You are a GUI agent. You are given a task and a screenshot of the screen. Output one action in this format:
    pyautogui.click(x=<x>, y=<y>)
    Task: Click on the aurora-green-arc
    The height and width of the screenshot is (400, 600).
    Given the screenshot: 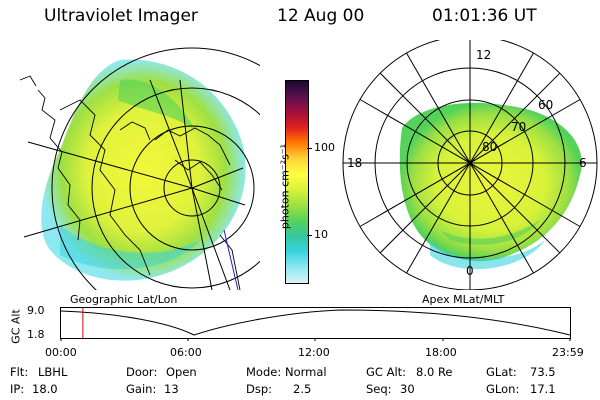 What is the action you would take?
    pyautogui.click(x=156, y=104)
    